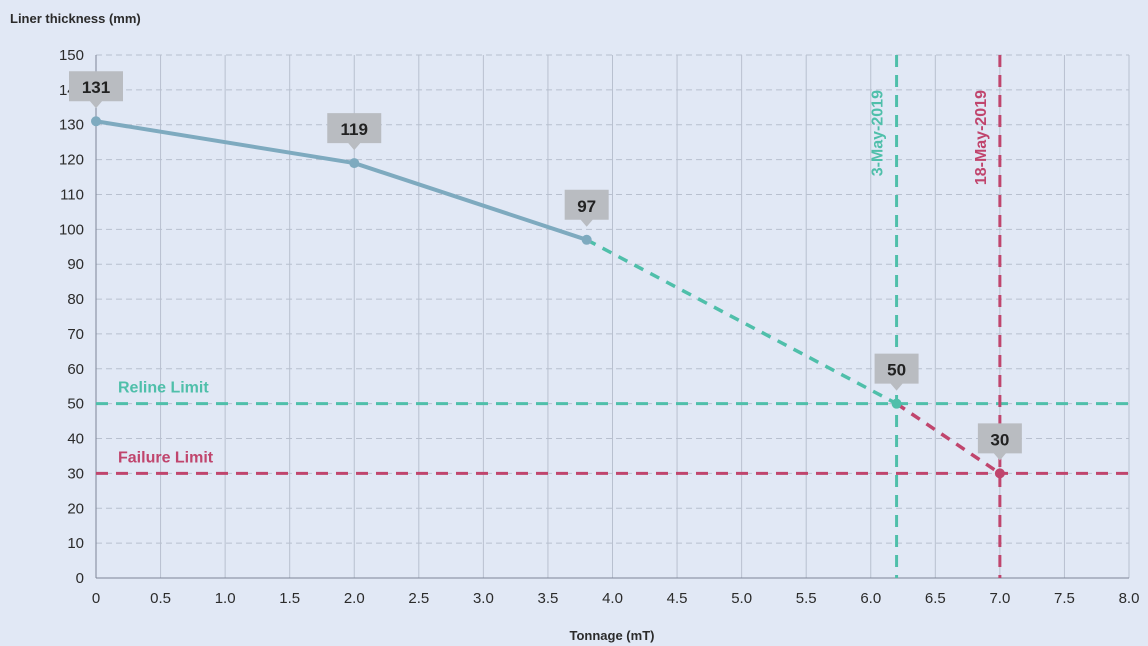 The width and height of the screenshot is (1148, 646). What do you see at coordinates (75, 404) in the screenshot?
I see `y-tick-label: 50` at bounding box center [75, 404].